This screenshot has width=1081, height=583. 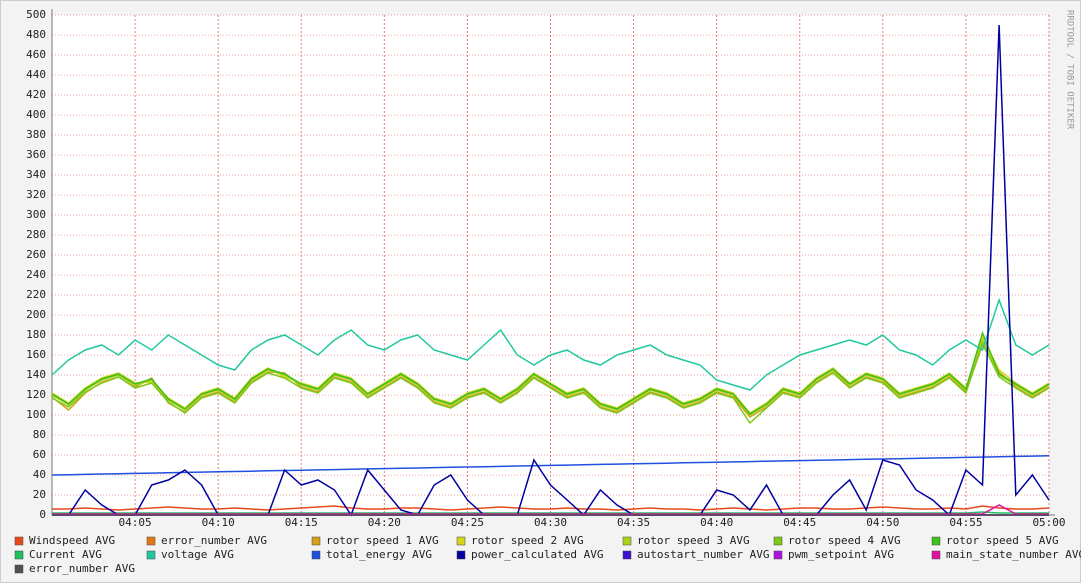 What do you see at coordinates (36, 234) in the screenshot?
I see `y-tick-label: 280` at bounding box center [36, 234].